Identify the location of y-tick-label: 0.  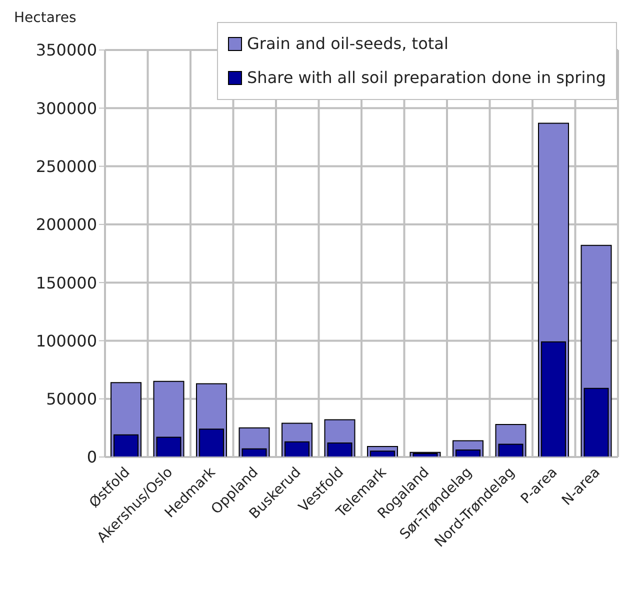
(91, 457).